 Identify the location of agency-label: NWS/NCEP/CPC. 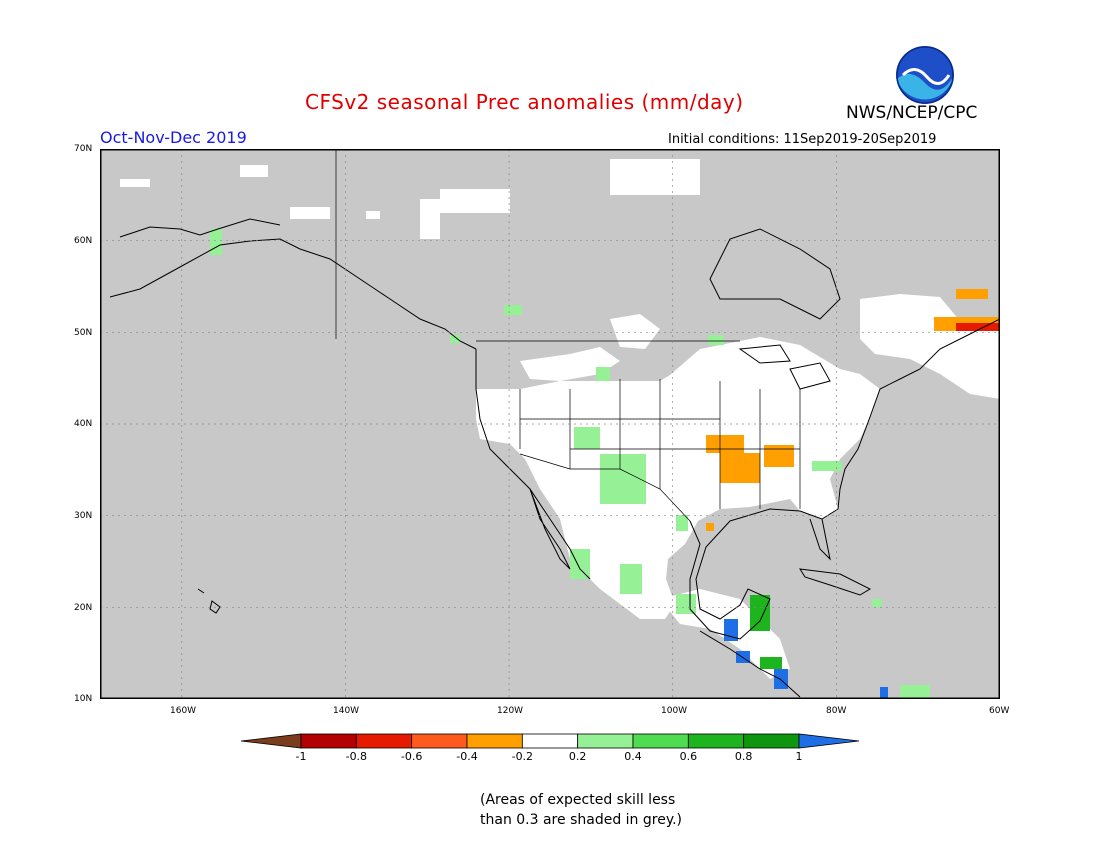
(912, 113).